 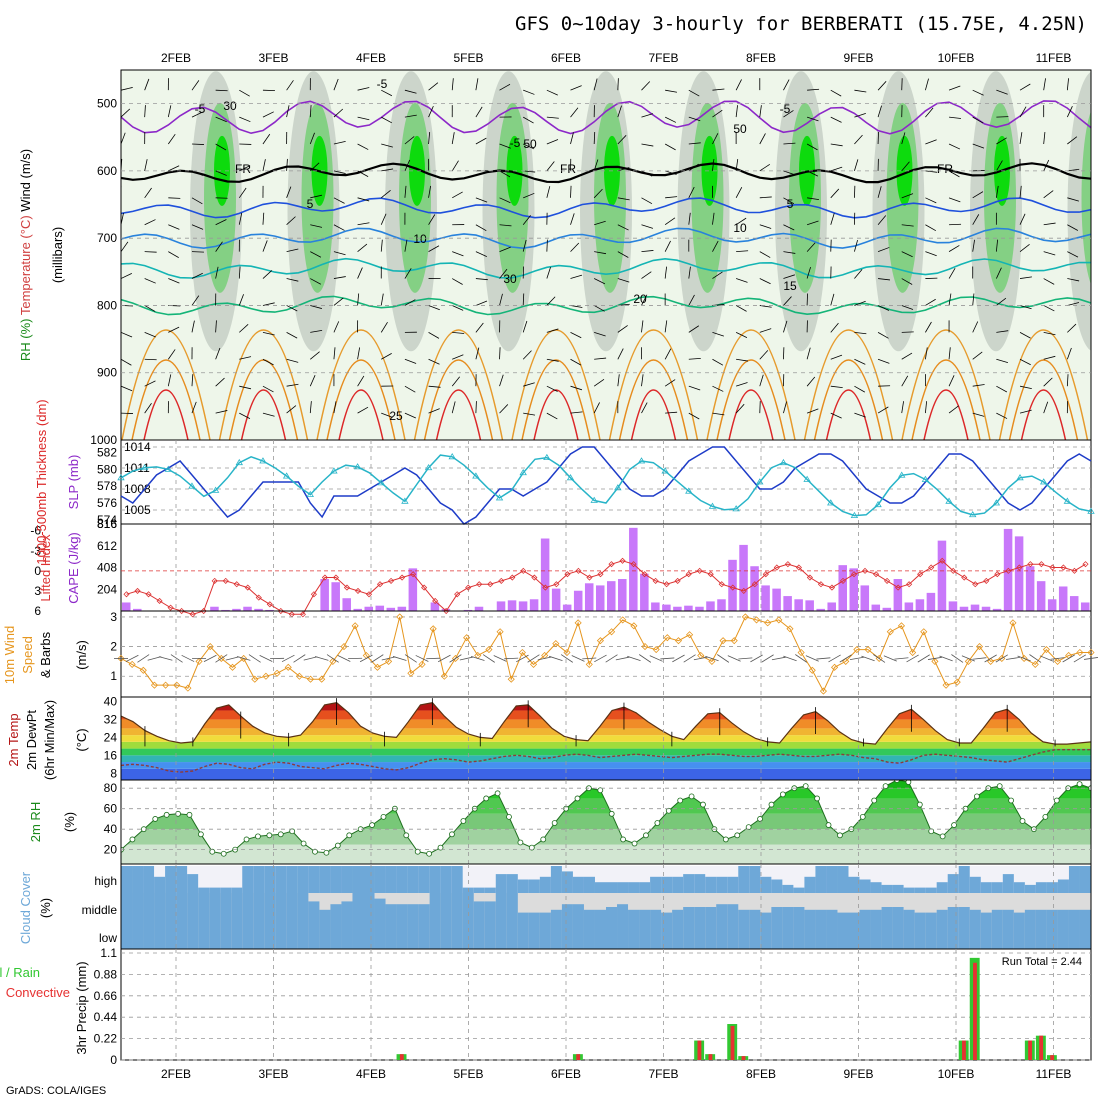 What do you see at coordinates (107, 520) in the screenshot?
I see `thickness-tick-label: 574` at bounding box center [107, 520].